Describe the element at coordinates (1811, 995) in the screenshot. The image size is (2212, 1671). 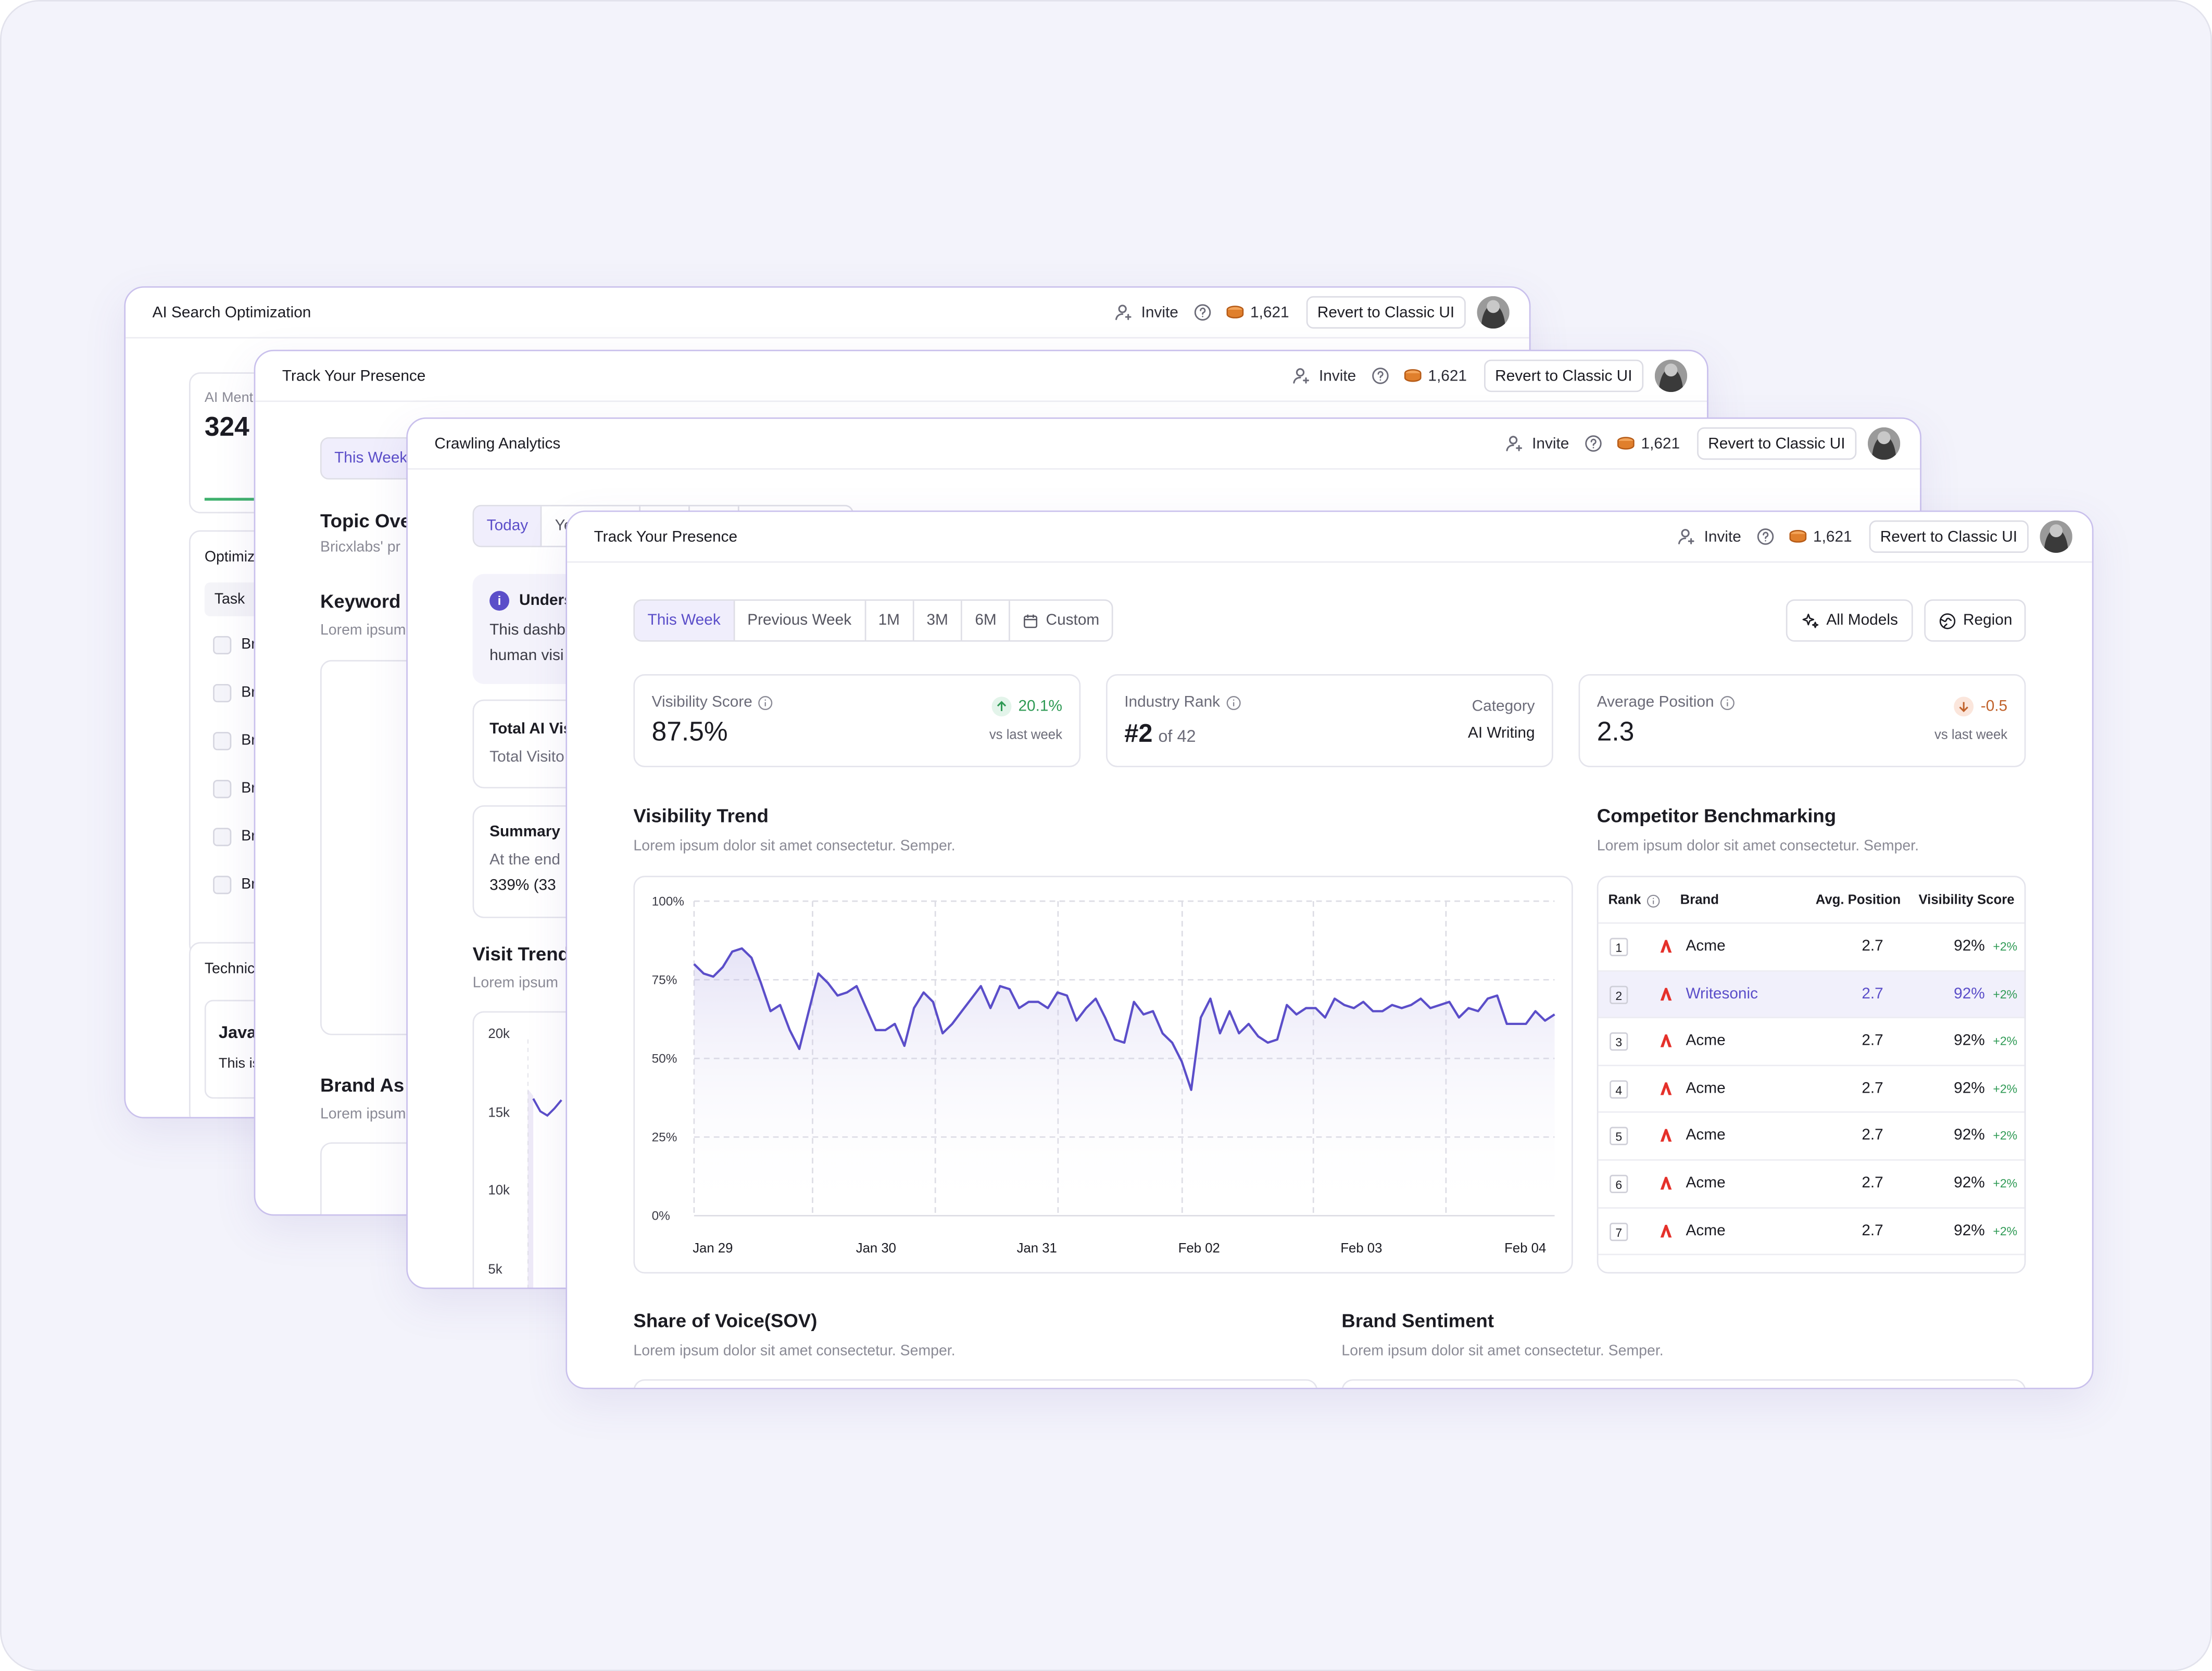
I see `table-row: 2 Writesonic 2.7 92% +2%` at that location.